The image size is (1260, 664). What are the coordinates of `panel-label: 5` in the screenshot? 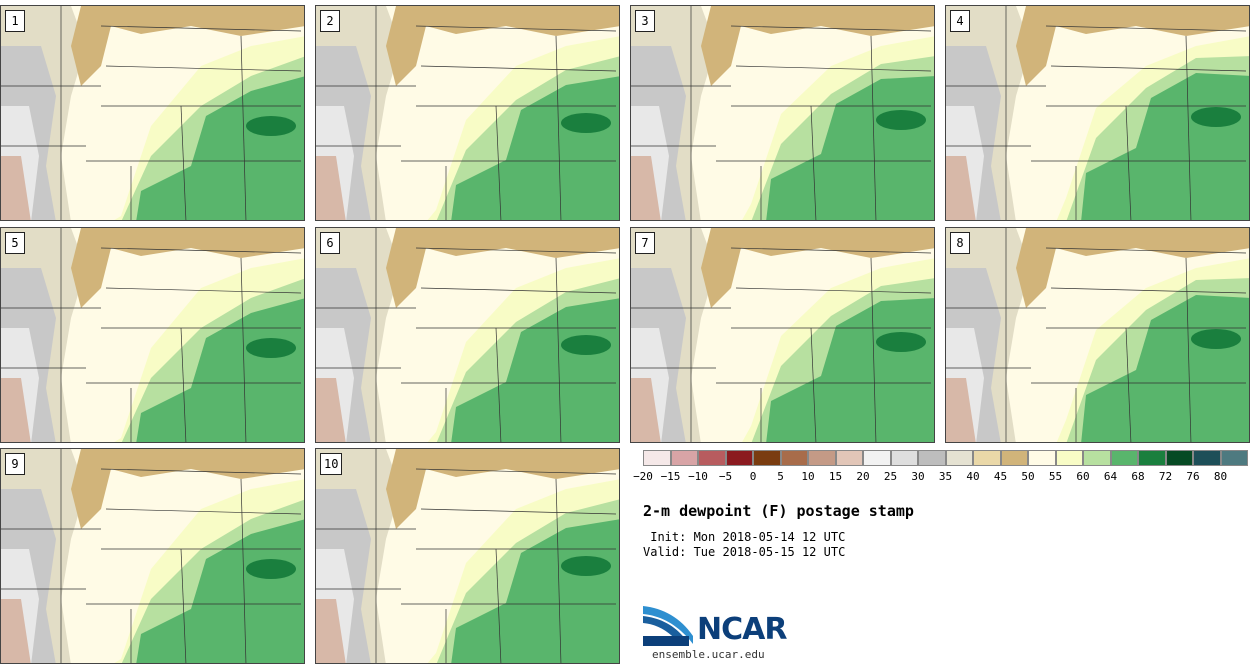 It's located at (15, 243).